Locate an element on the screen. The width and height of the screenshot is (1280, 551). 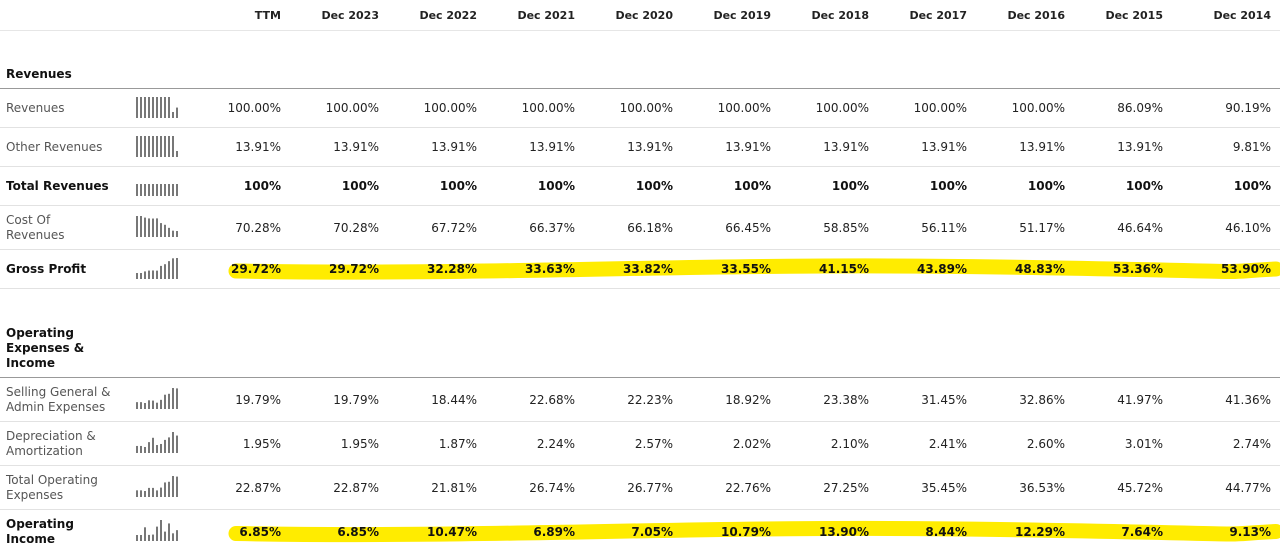
value-cell: 33.55% is located at coordinates (724, 269).